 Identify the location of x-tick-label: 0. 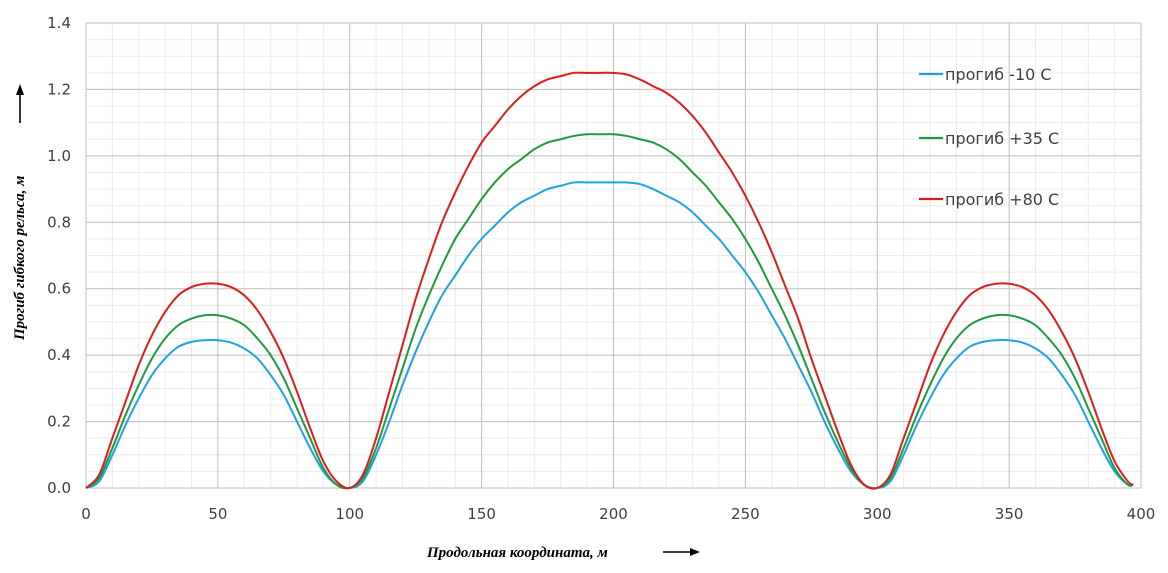
(86, 514).